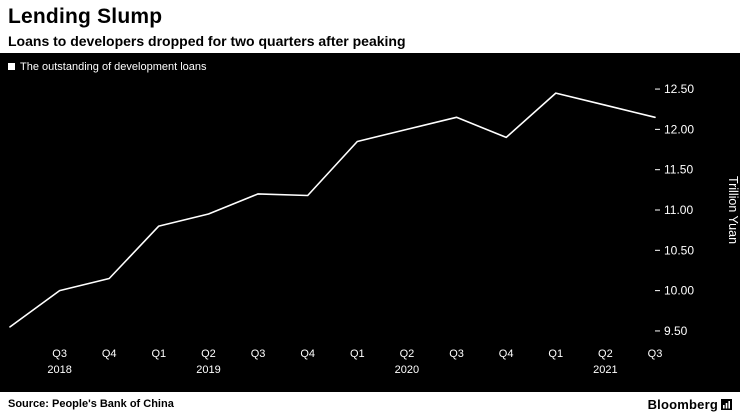  I want to click on chart-title: Lending Slump, so click(85, 16).